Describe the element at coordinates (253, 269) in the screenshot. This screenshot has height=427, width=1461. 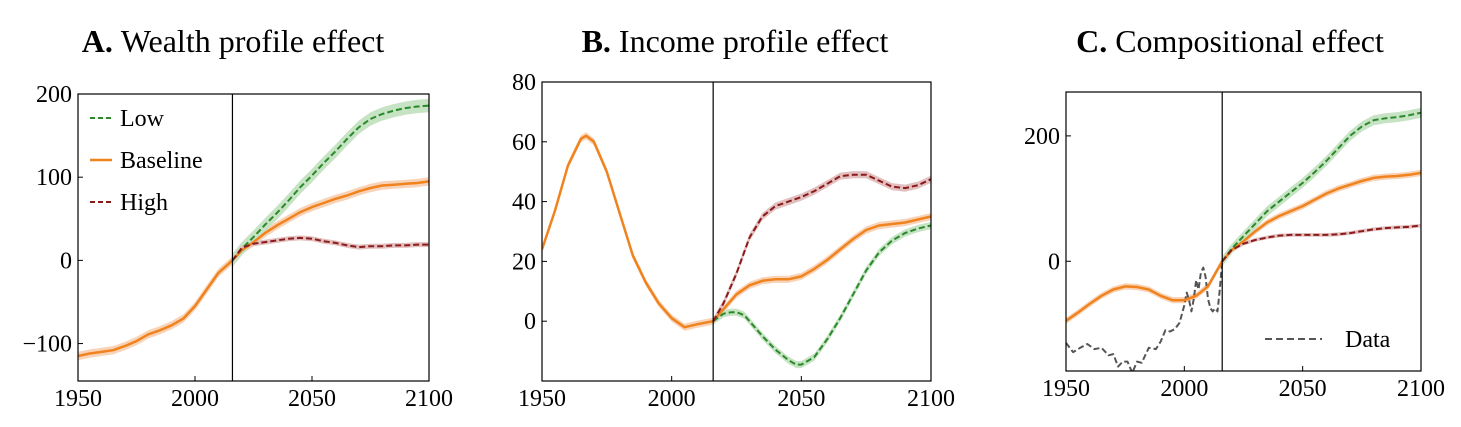
I see `panel-a-baseline-line` at that location.